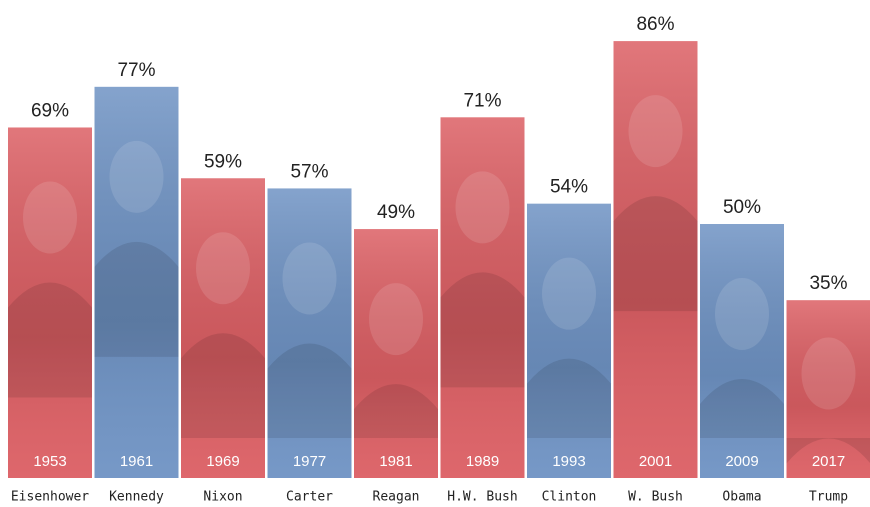 Image resolution: width=870 pixels, height=507 pixels. What do you see at coordinates (569, 187) in the screenshot?
I see `value-label: 54%` at bounding box center [569, 187].